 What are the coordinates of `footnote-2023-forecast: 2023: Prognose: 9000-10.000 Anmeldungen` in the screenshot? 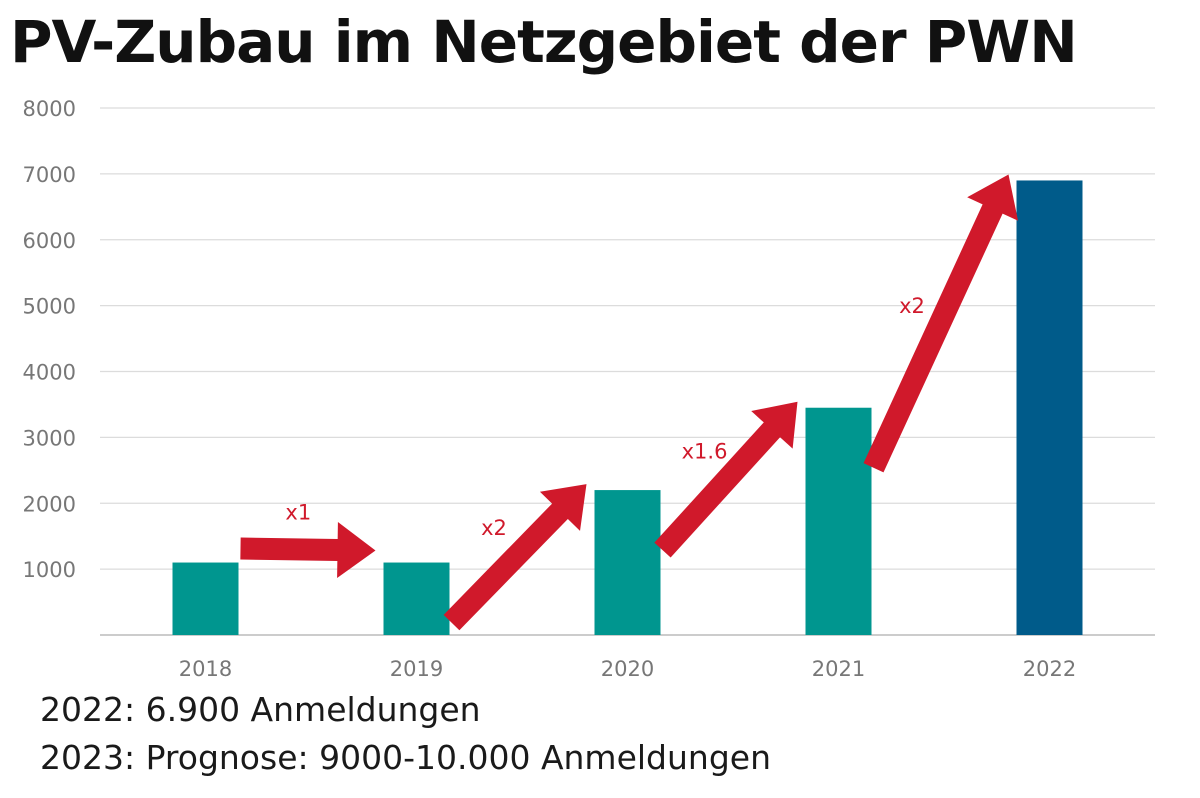 It's located at (405, 757).